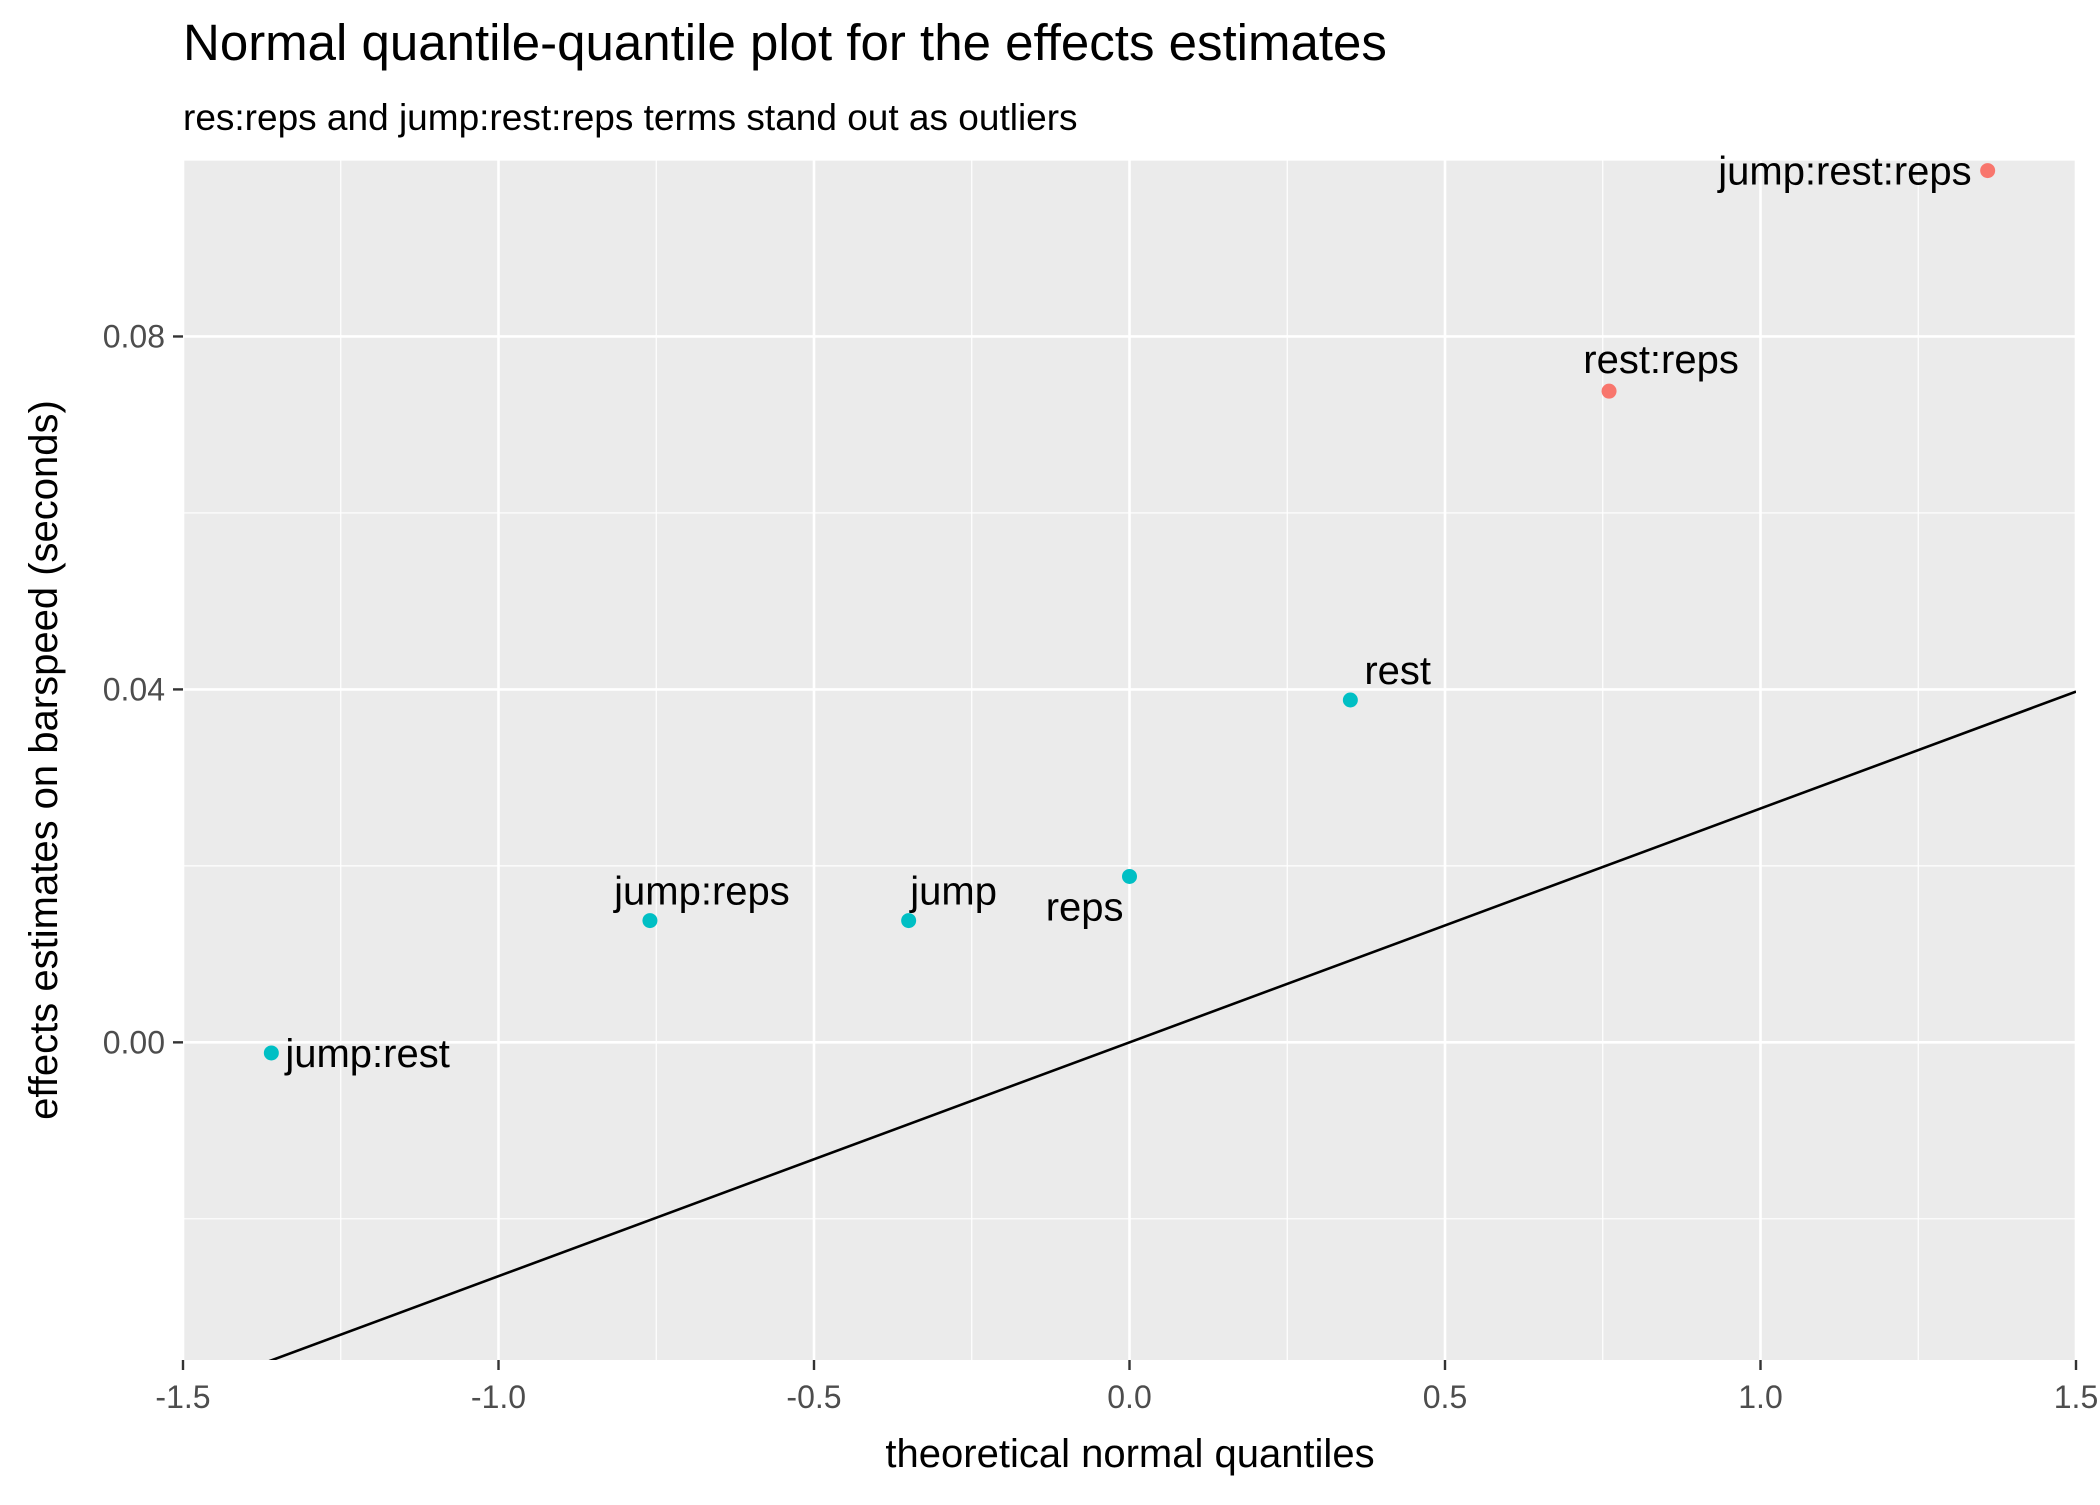 Image resolution: width=2100 pixels, height=1505 pixels. Describe the element at coordinates (44, 760) in the screenshot. I see `y-axis-title: effects estimates on barspeed (seconds)` at that location.